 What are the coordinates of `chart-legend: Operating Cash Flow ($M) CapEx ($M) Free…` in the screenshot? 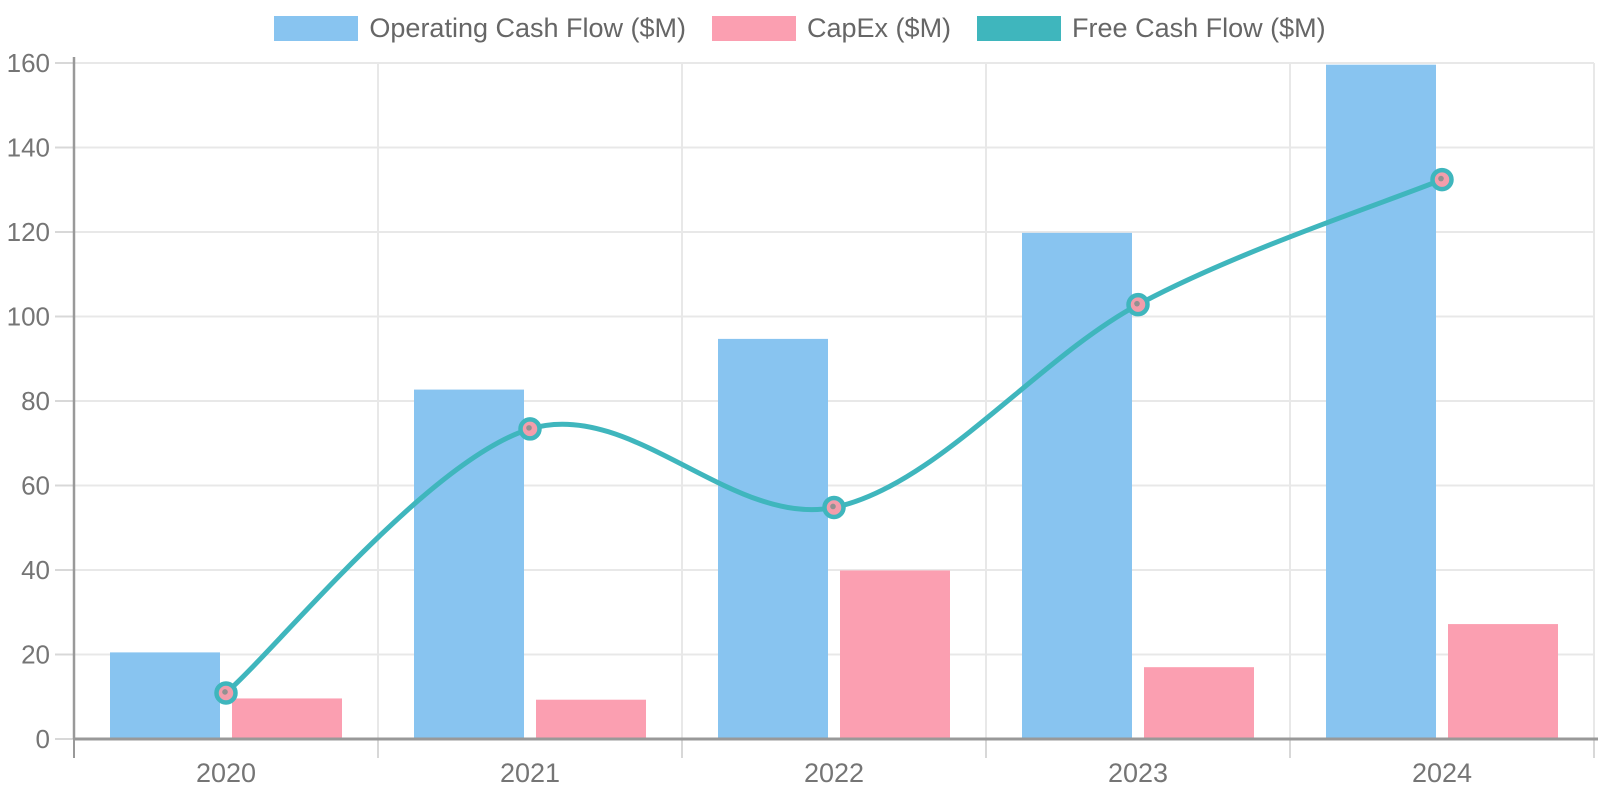 It's located at (800, 28).